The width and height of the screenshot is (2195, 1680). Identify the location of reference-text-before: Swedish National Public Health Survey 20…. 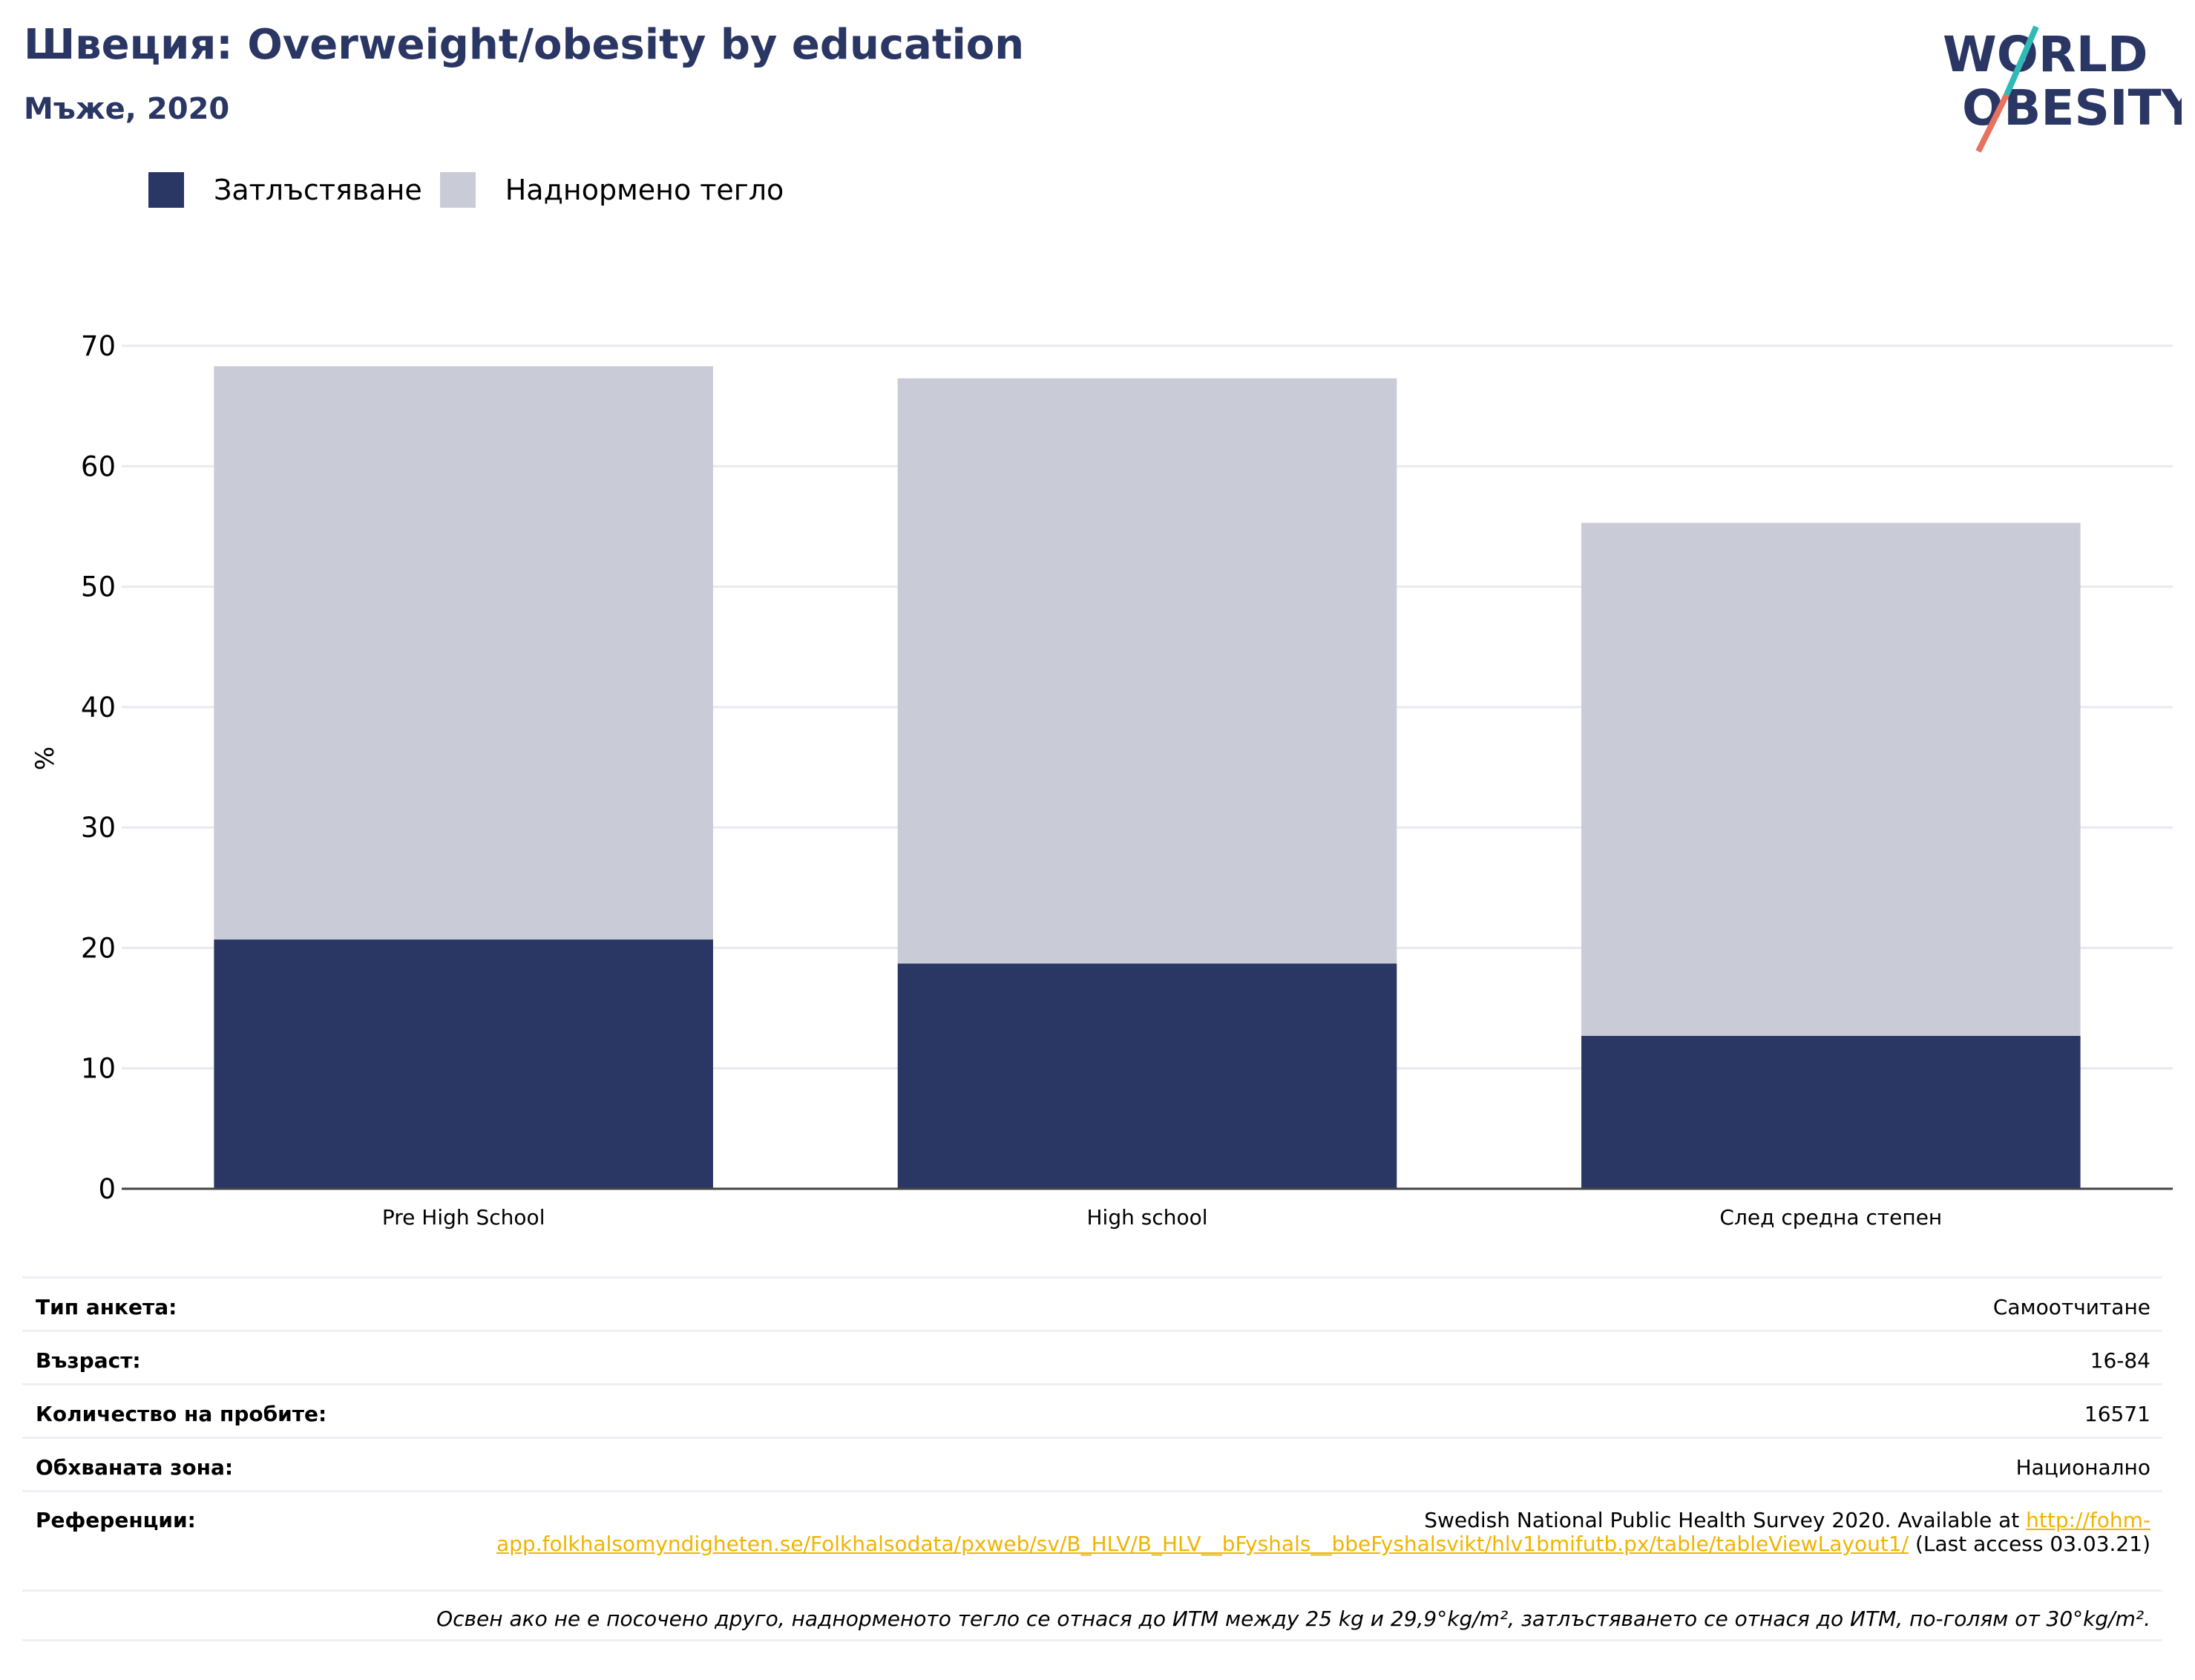
(1726, 1520).